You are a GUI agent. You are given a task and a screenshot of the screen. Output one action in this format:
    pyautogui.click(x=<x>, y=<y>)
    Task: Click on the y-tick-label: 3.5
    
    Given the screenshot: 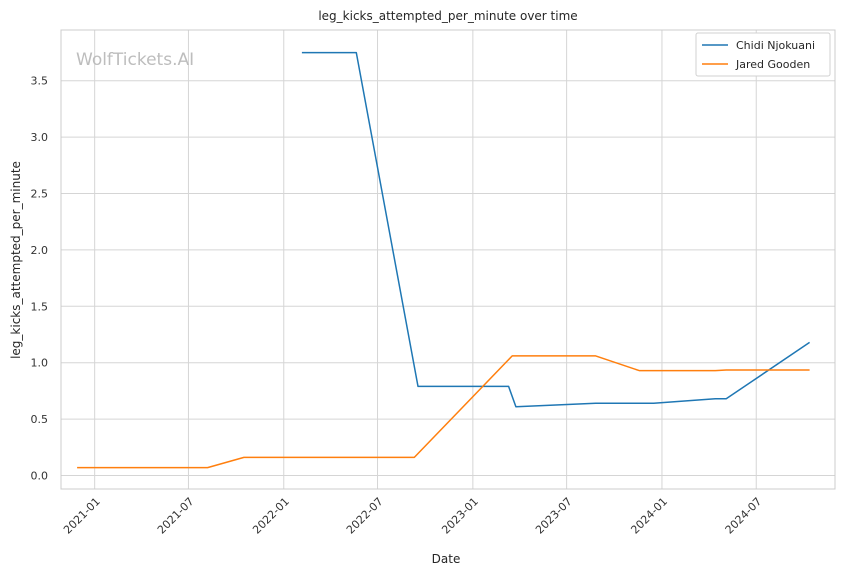 What is the action you would take?
    pyautogui.click(x=40, y=81)
    